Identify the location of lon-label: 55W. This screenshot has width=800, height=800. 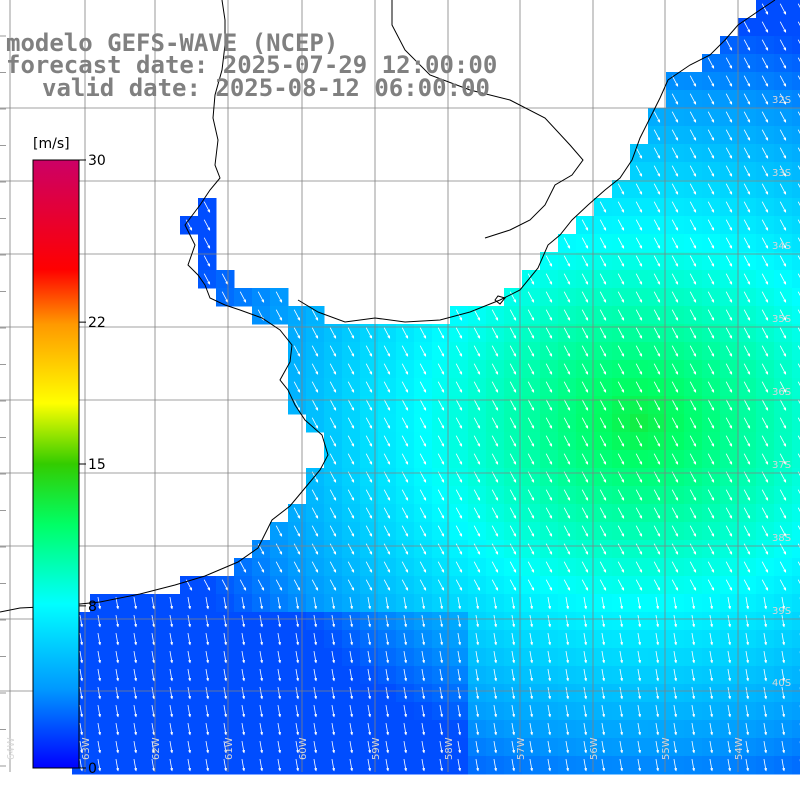
(666, 748).